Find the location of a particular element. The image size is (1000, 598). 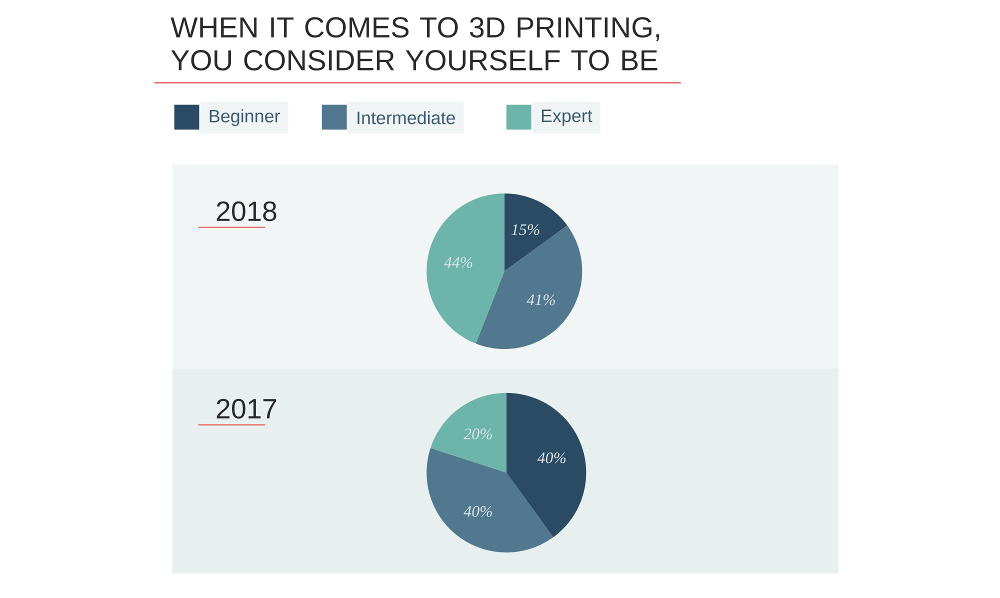

text: 2018 is located at coordinates (246, 211).